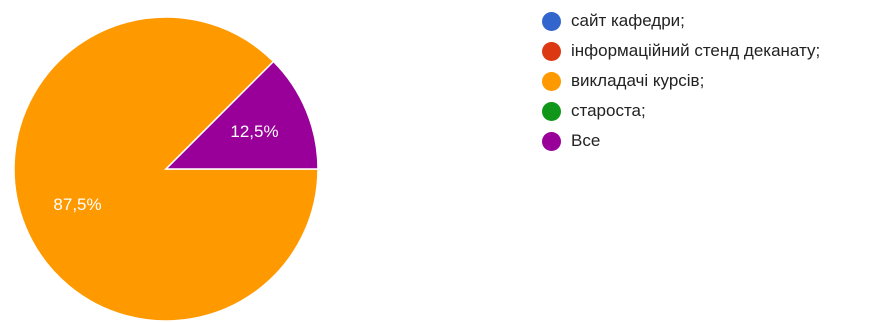 The height and width of the screenshot is (322, 875). I want to click on legend-label-1: сайт кафедри;, so click(628, 20).